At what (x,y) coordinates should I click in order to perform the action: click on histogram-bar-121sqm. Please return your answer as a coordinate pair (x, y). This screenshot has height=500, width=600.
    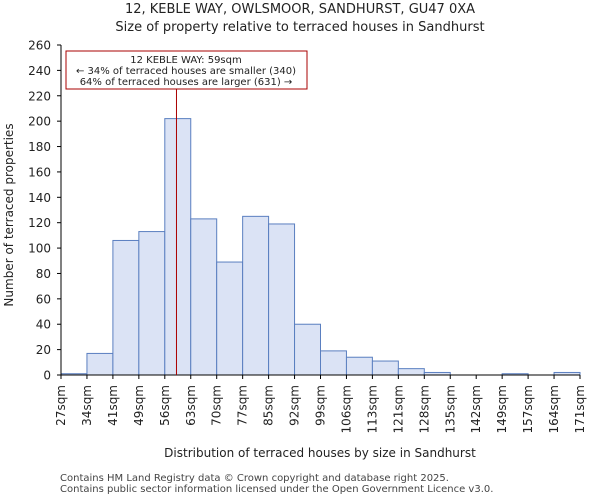
    Looking at the image, I should click on (411, 372).